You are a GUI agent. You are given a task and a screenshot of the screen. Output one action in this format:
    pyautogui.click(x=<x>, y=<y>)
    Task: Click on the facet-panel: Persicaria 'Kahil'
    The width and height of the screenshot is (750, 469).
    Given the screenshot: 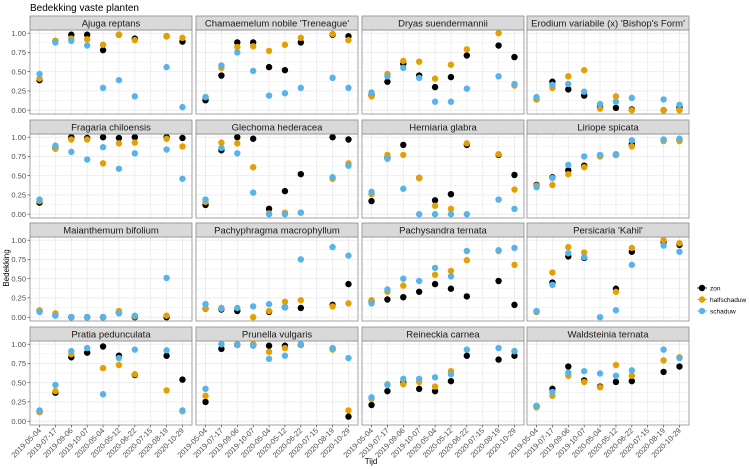 What is the action you would take?
    pyautogui.click(x=608, y=272)
    